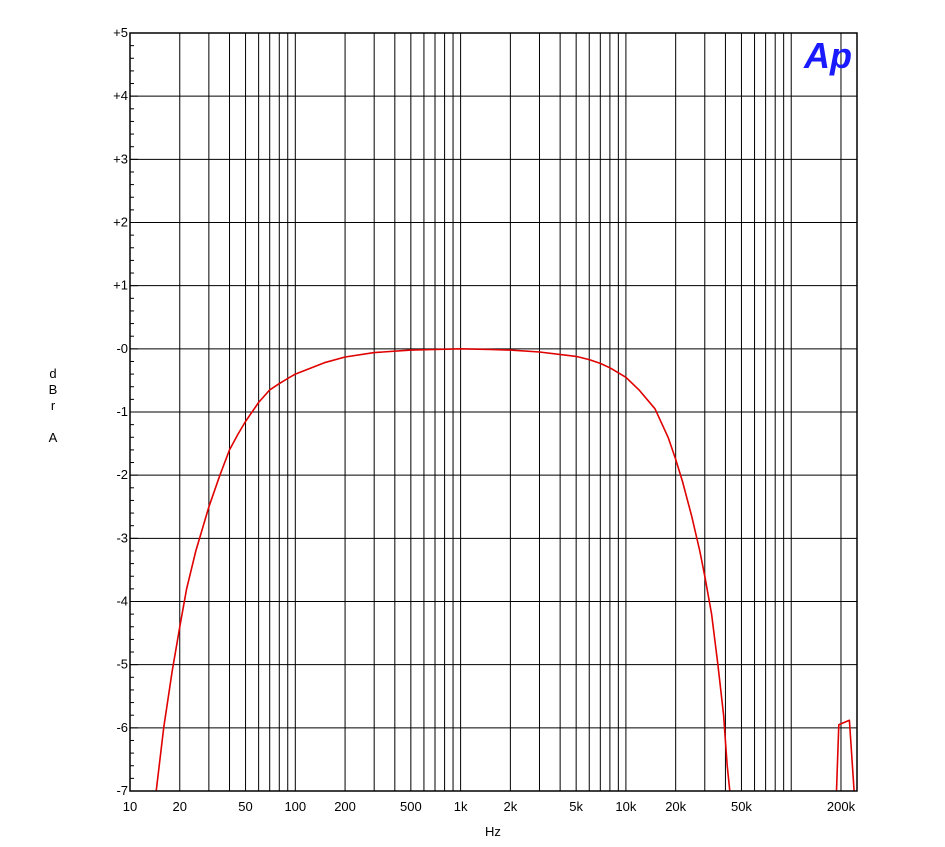 The image size is (945, 847). What do you see at coordinates (122, 601) in the screenshot?
I see `y-tick-label: -4` at bounding box center [122, 601].